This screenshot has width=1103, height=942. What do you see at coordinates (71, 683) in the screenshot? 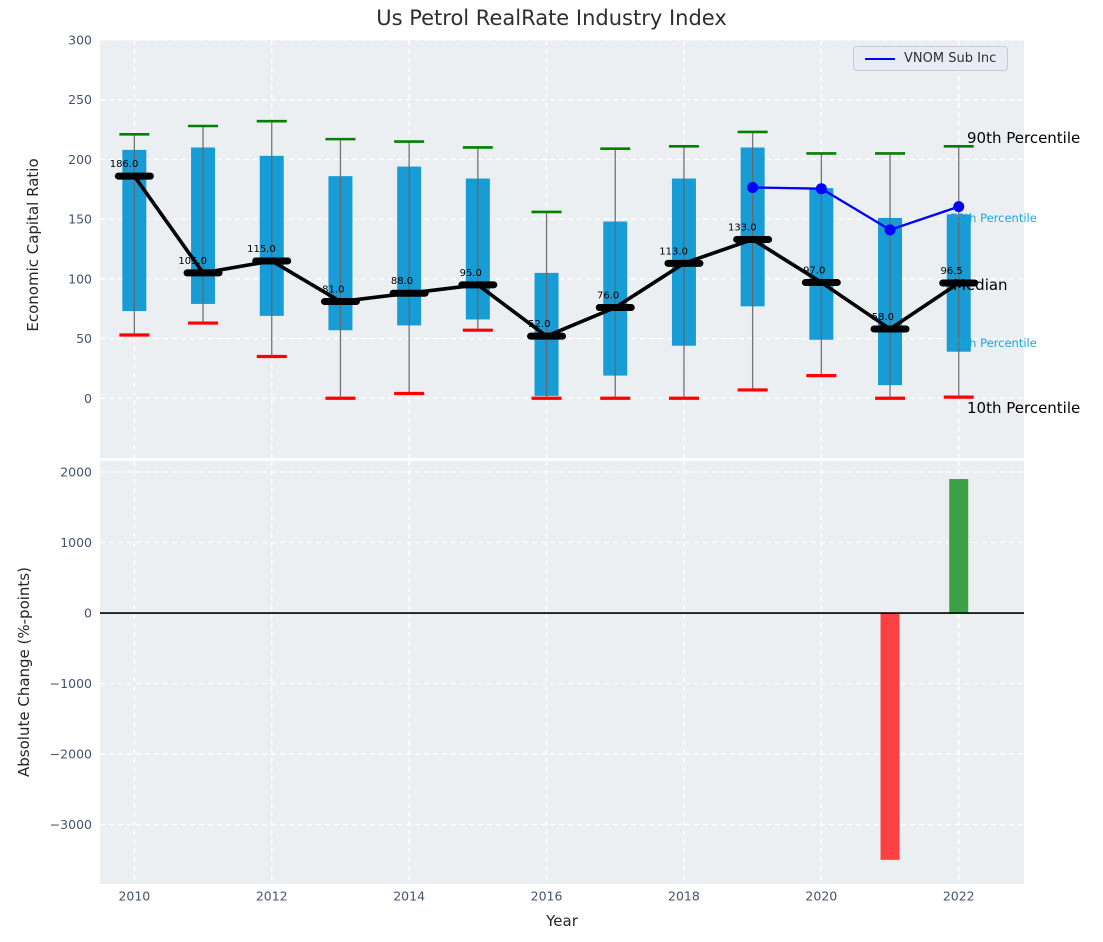
I see `bottom-y-tick-label: −1000` at bounding box center [71, 683].